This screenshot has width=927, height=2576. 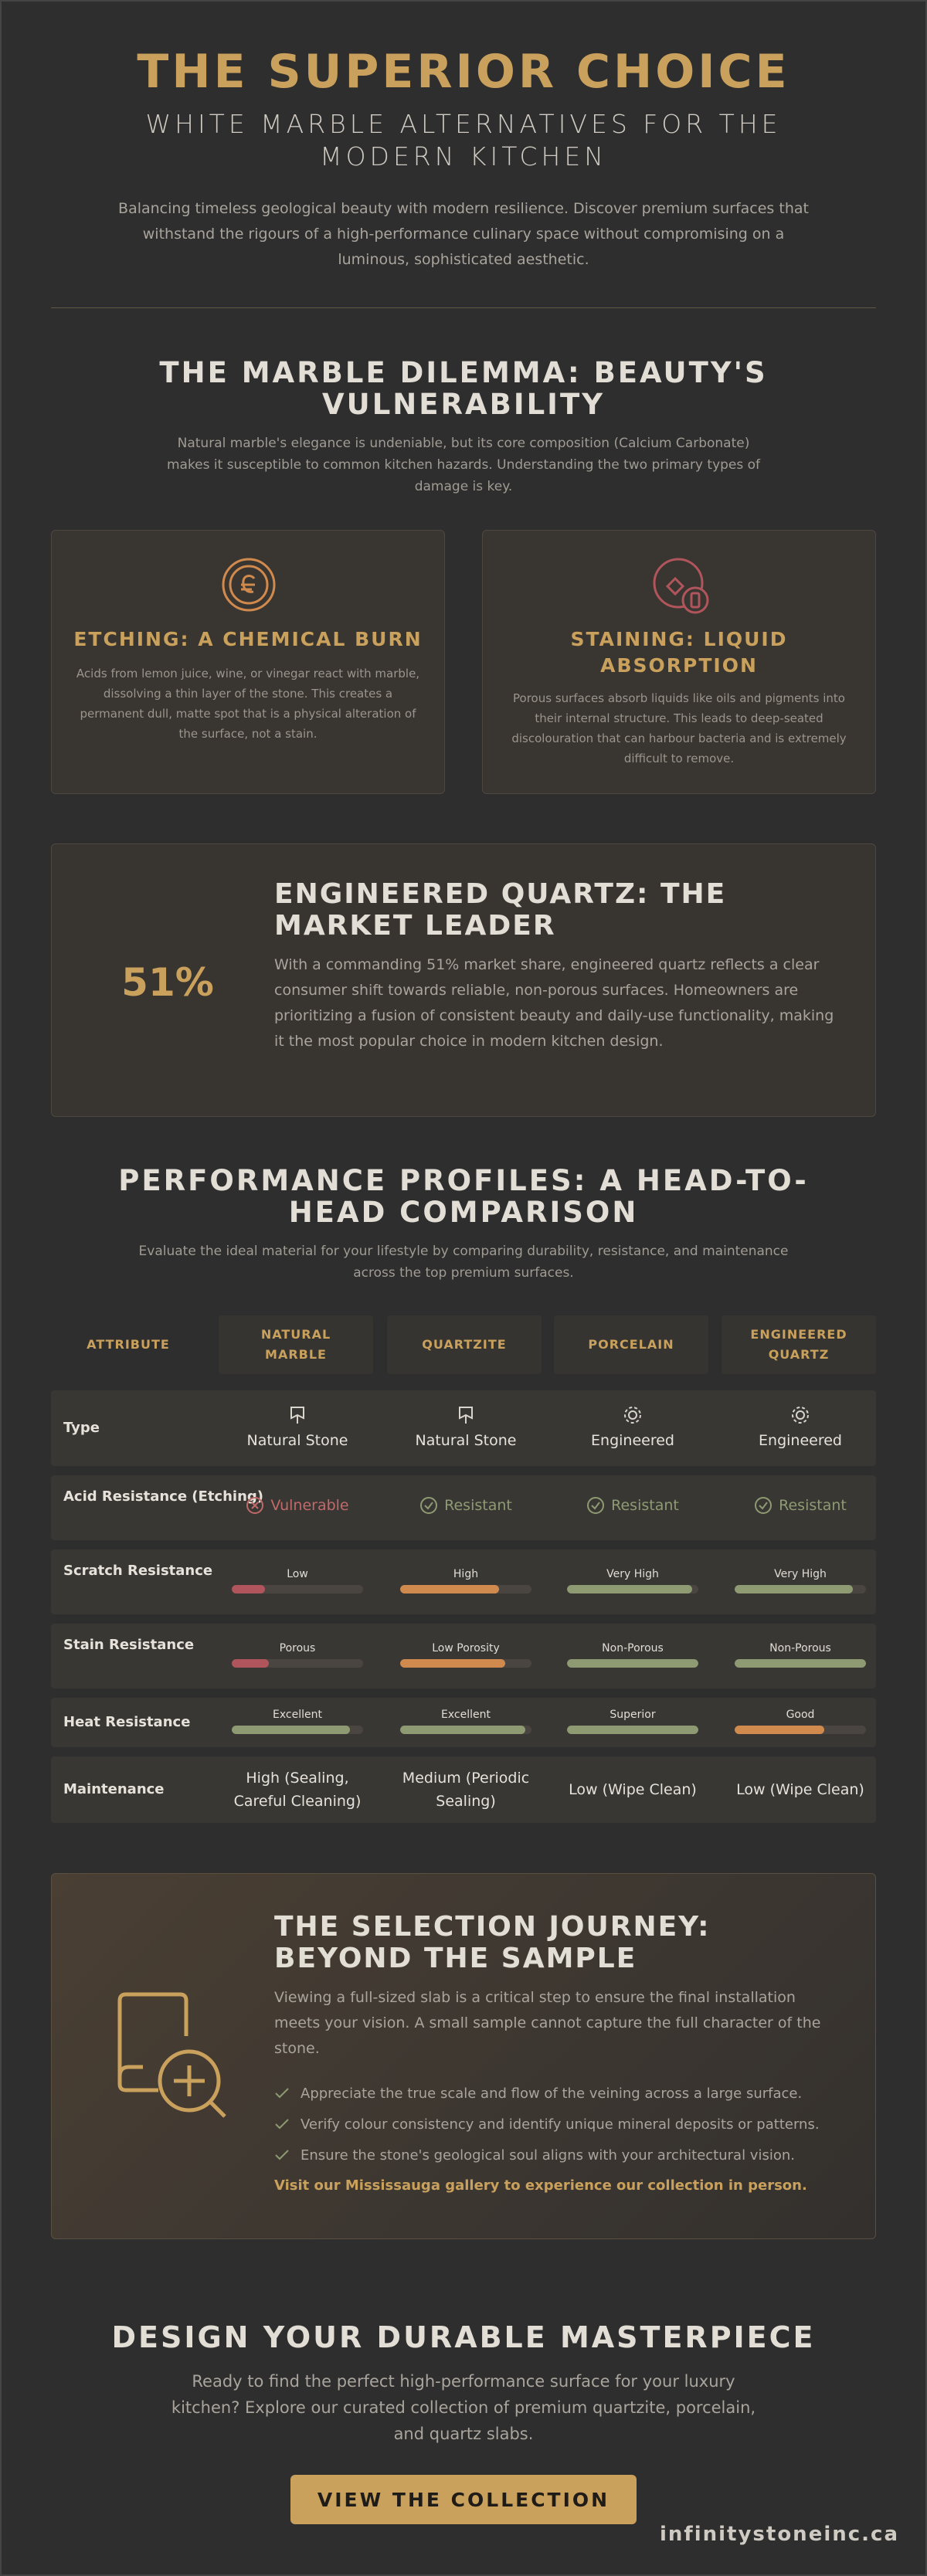 What do you see at coordinates (466, 1574) in the screenshot?
I see `scratch-value: High` at bounding box center [466, 1574].